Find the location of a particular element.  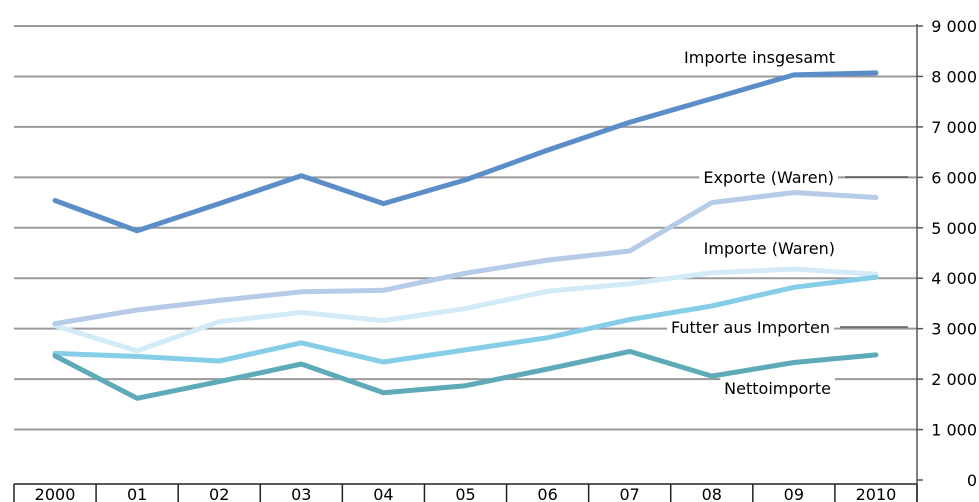

x-tick-label: 07 is located at coordinates (630, 493).